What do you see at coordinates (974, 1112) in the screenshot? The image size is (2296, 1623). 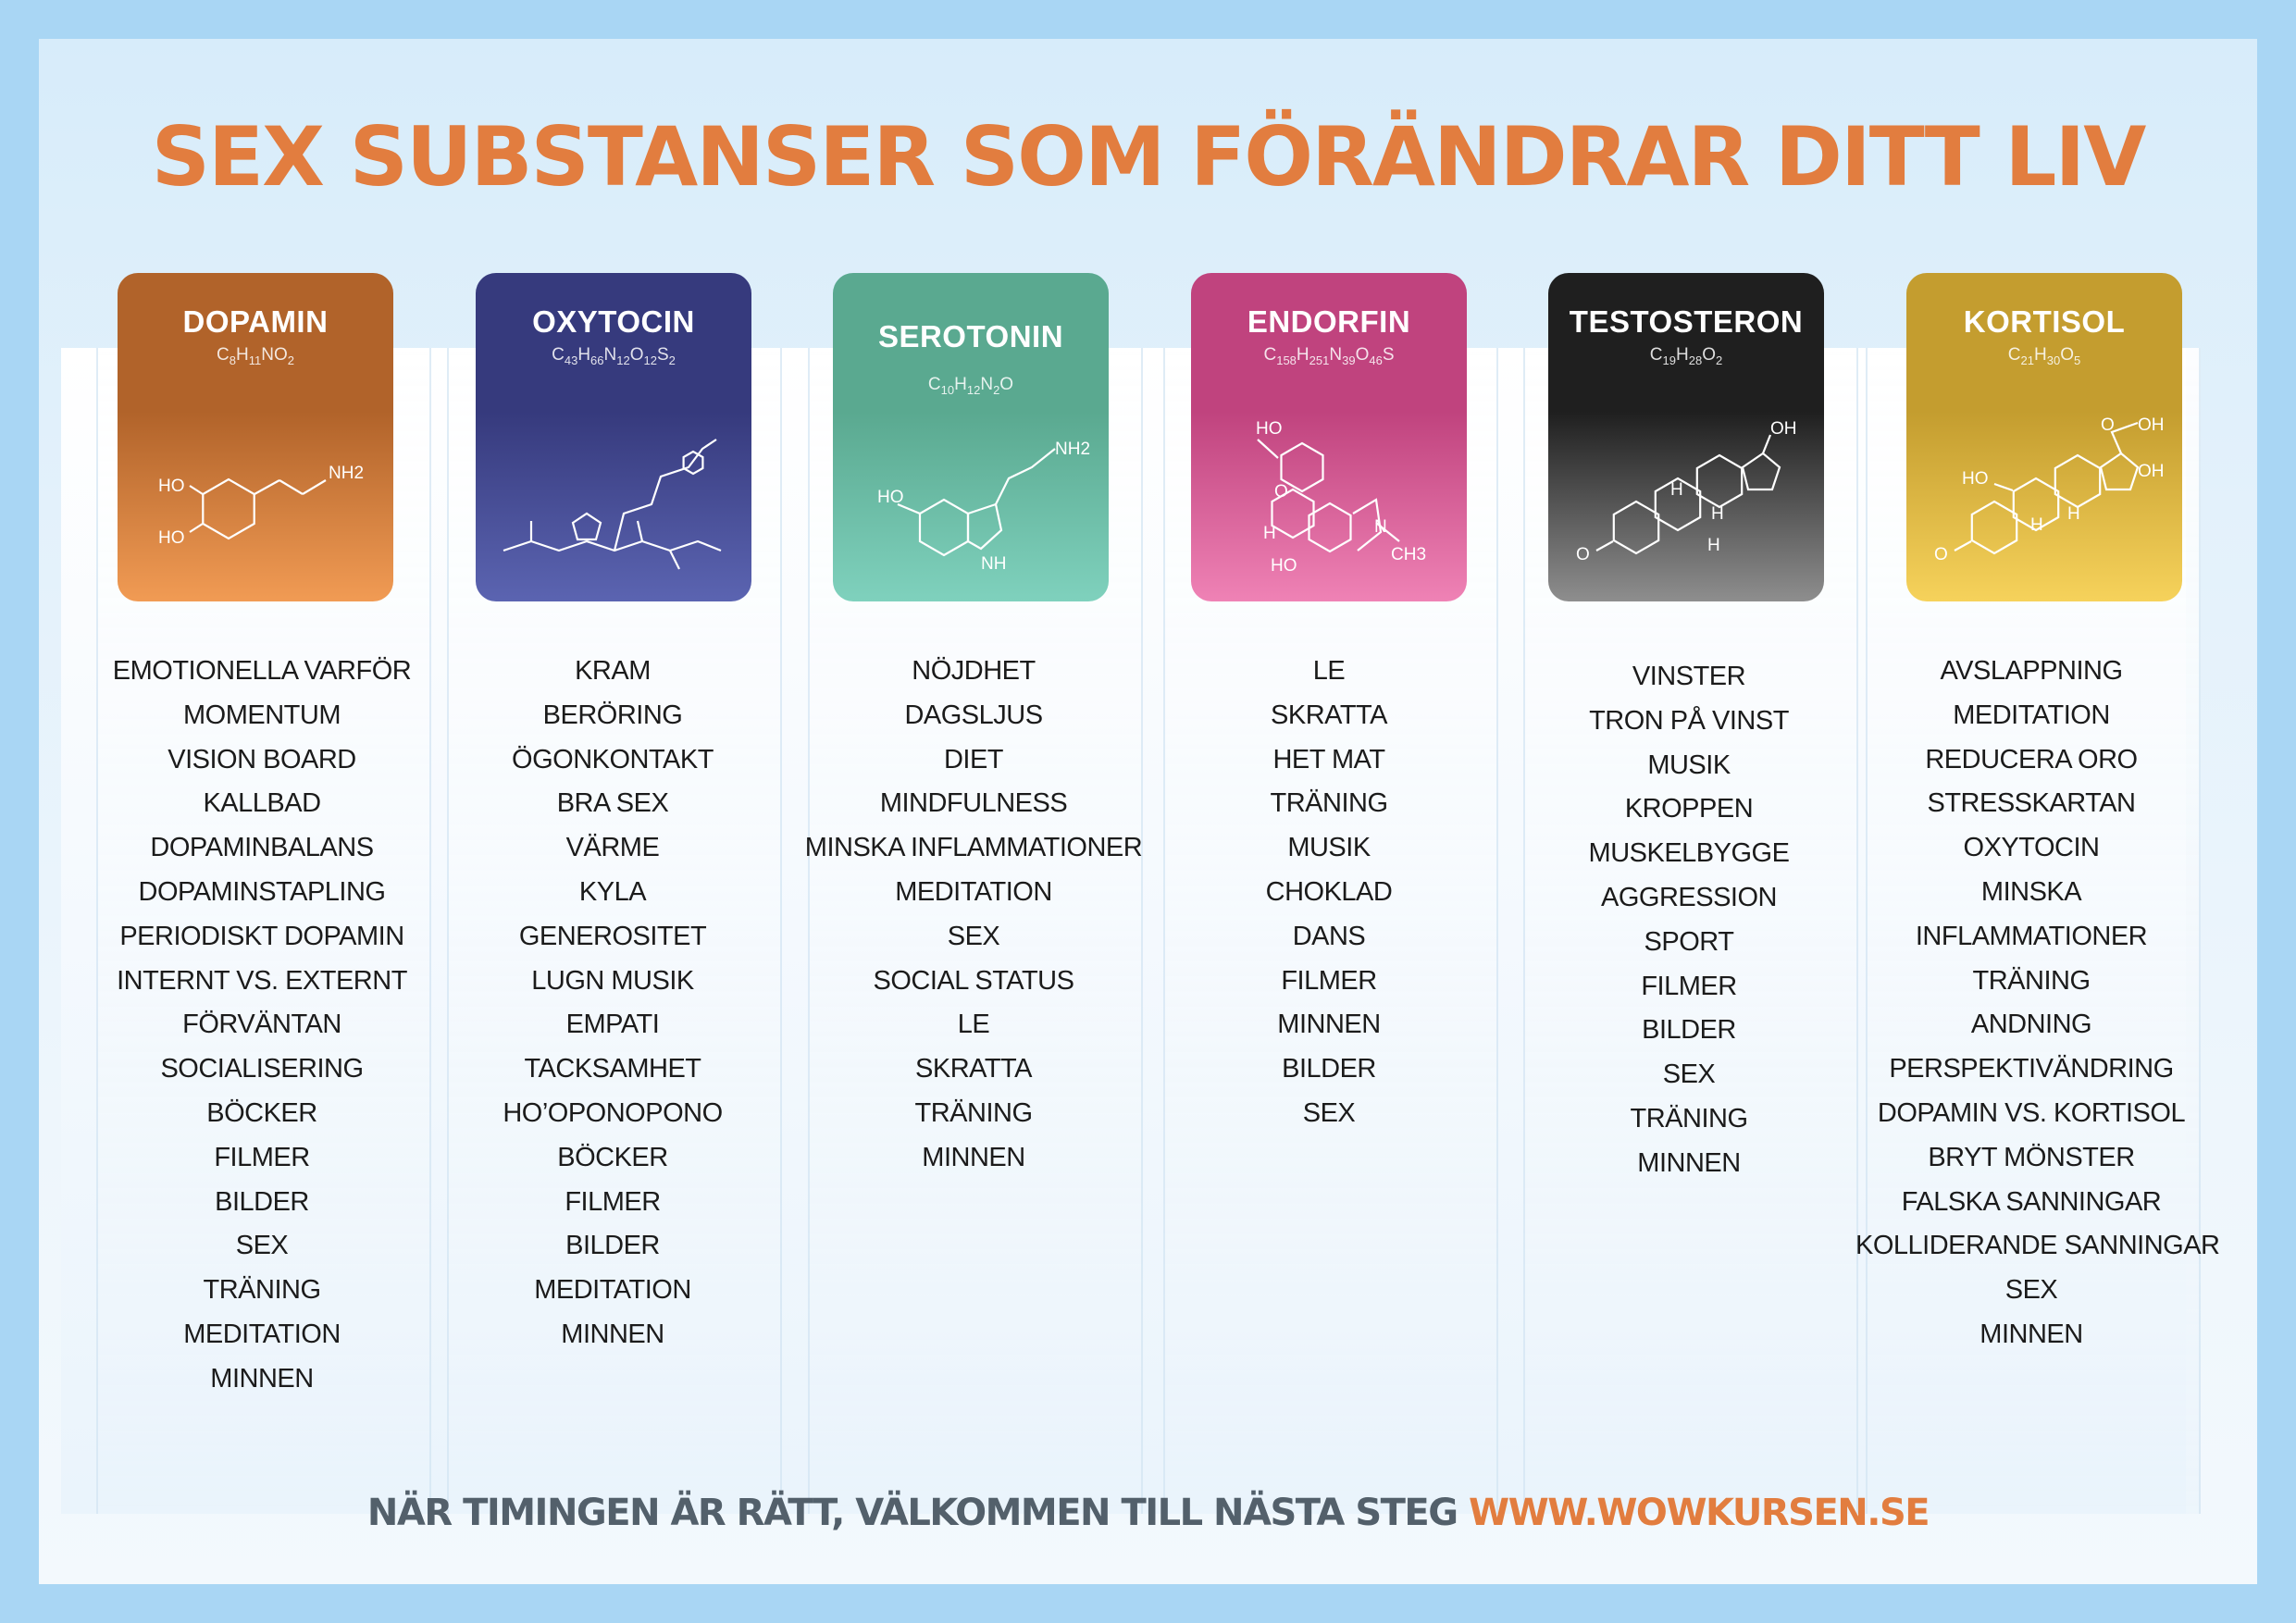 I see `list-item: TRÄNING` at bounding box center [974, 1112].